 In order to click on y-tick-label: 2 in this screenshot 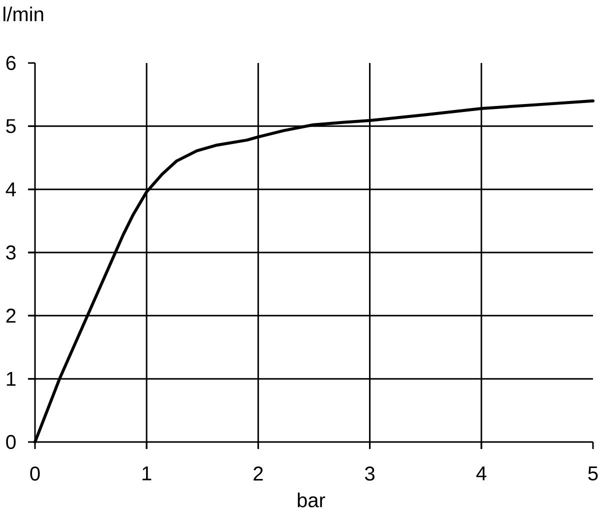, I will do `click(11, 315)`.